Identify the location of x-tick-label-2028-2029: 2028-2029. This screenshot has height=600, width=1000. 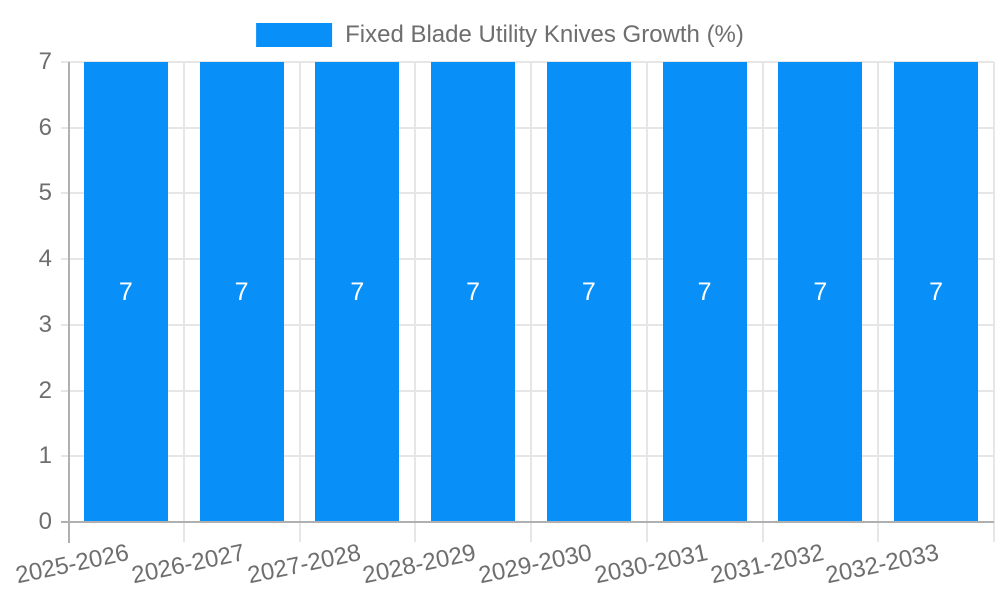
(419, 564).